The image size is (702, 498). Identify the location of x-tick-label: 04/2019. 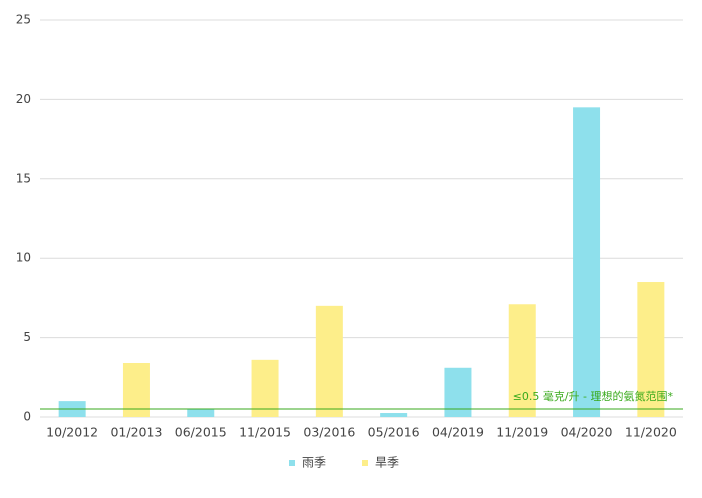
(458, 432).